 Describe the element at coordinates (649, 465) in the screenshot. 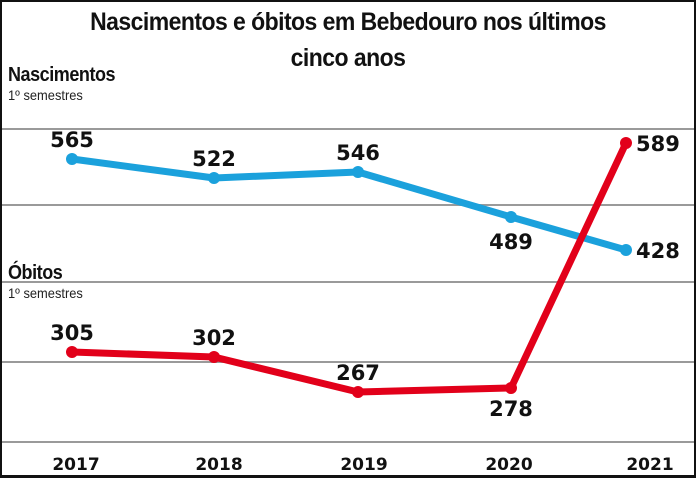

I see `x-tick-label: 2021` at that location.